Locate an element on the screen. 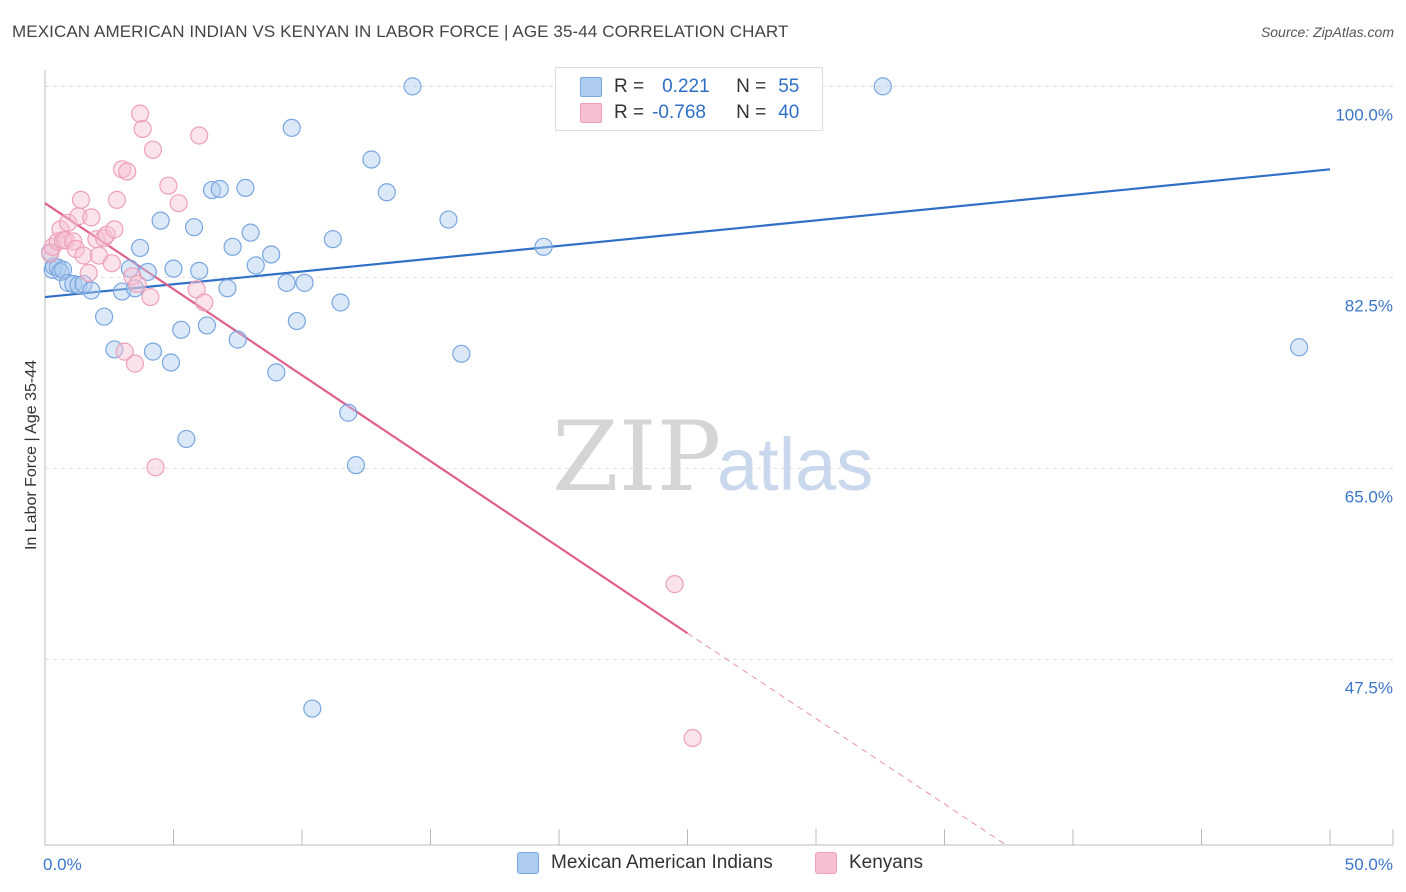  legend-row-kenyans: R = -0.768 N = 40 is located at coordinates (689, 113).